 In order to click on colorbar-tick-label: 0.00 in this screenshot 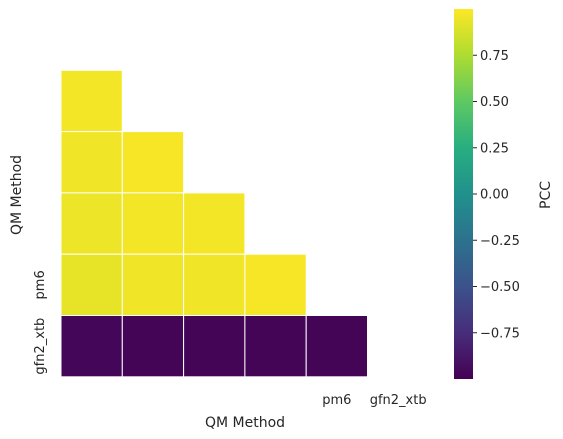, I will do `click(494, 195)`.